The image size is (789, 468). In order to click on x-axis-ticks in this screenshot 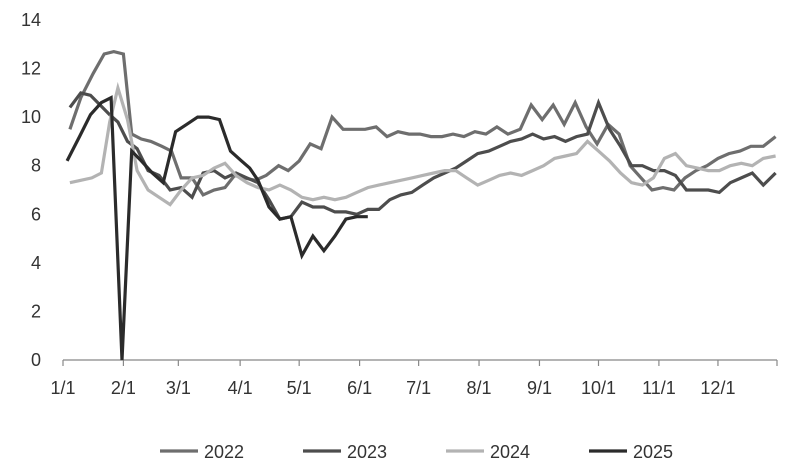, I will do `click(420, 363)`.